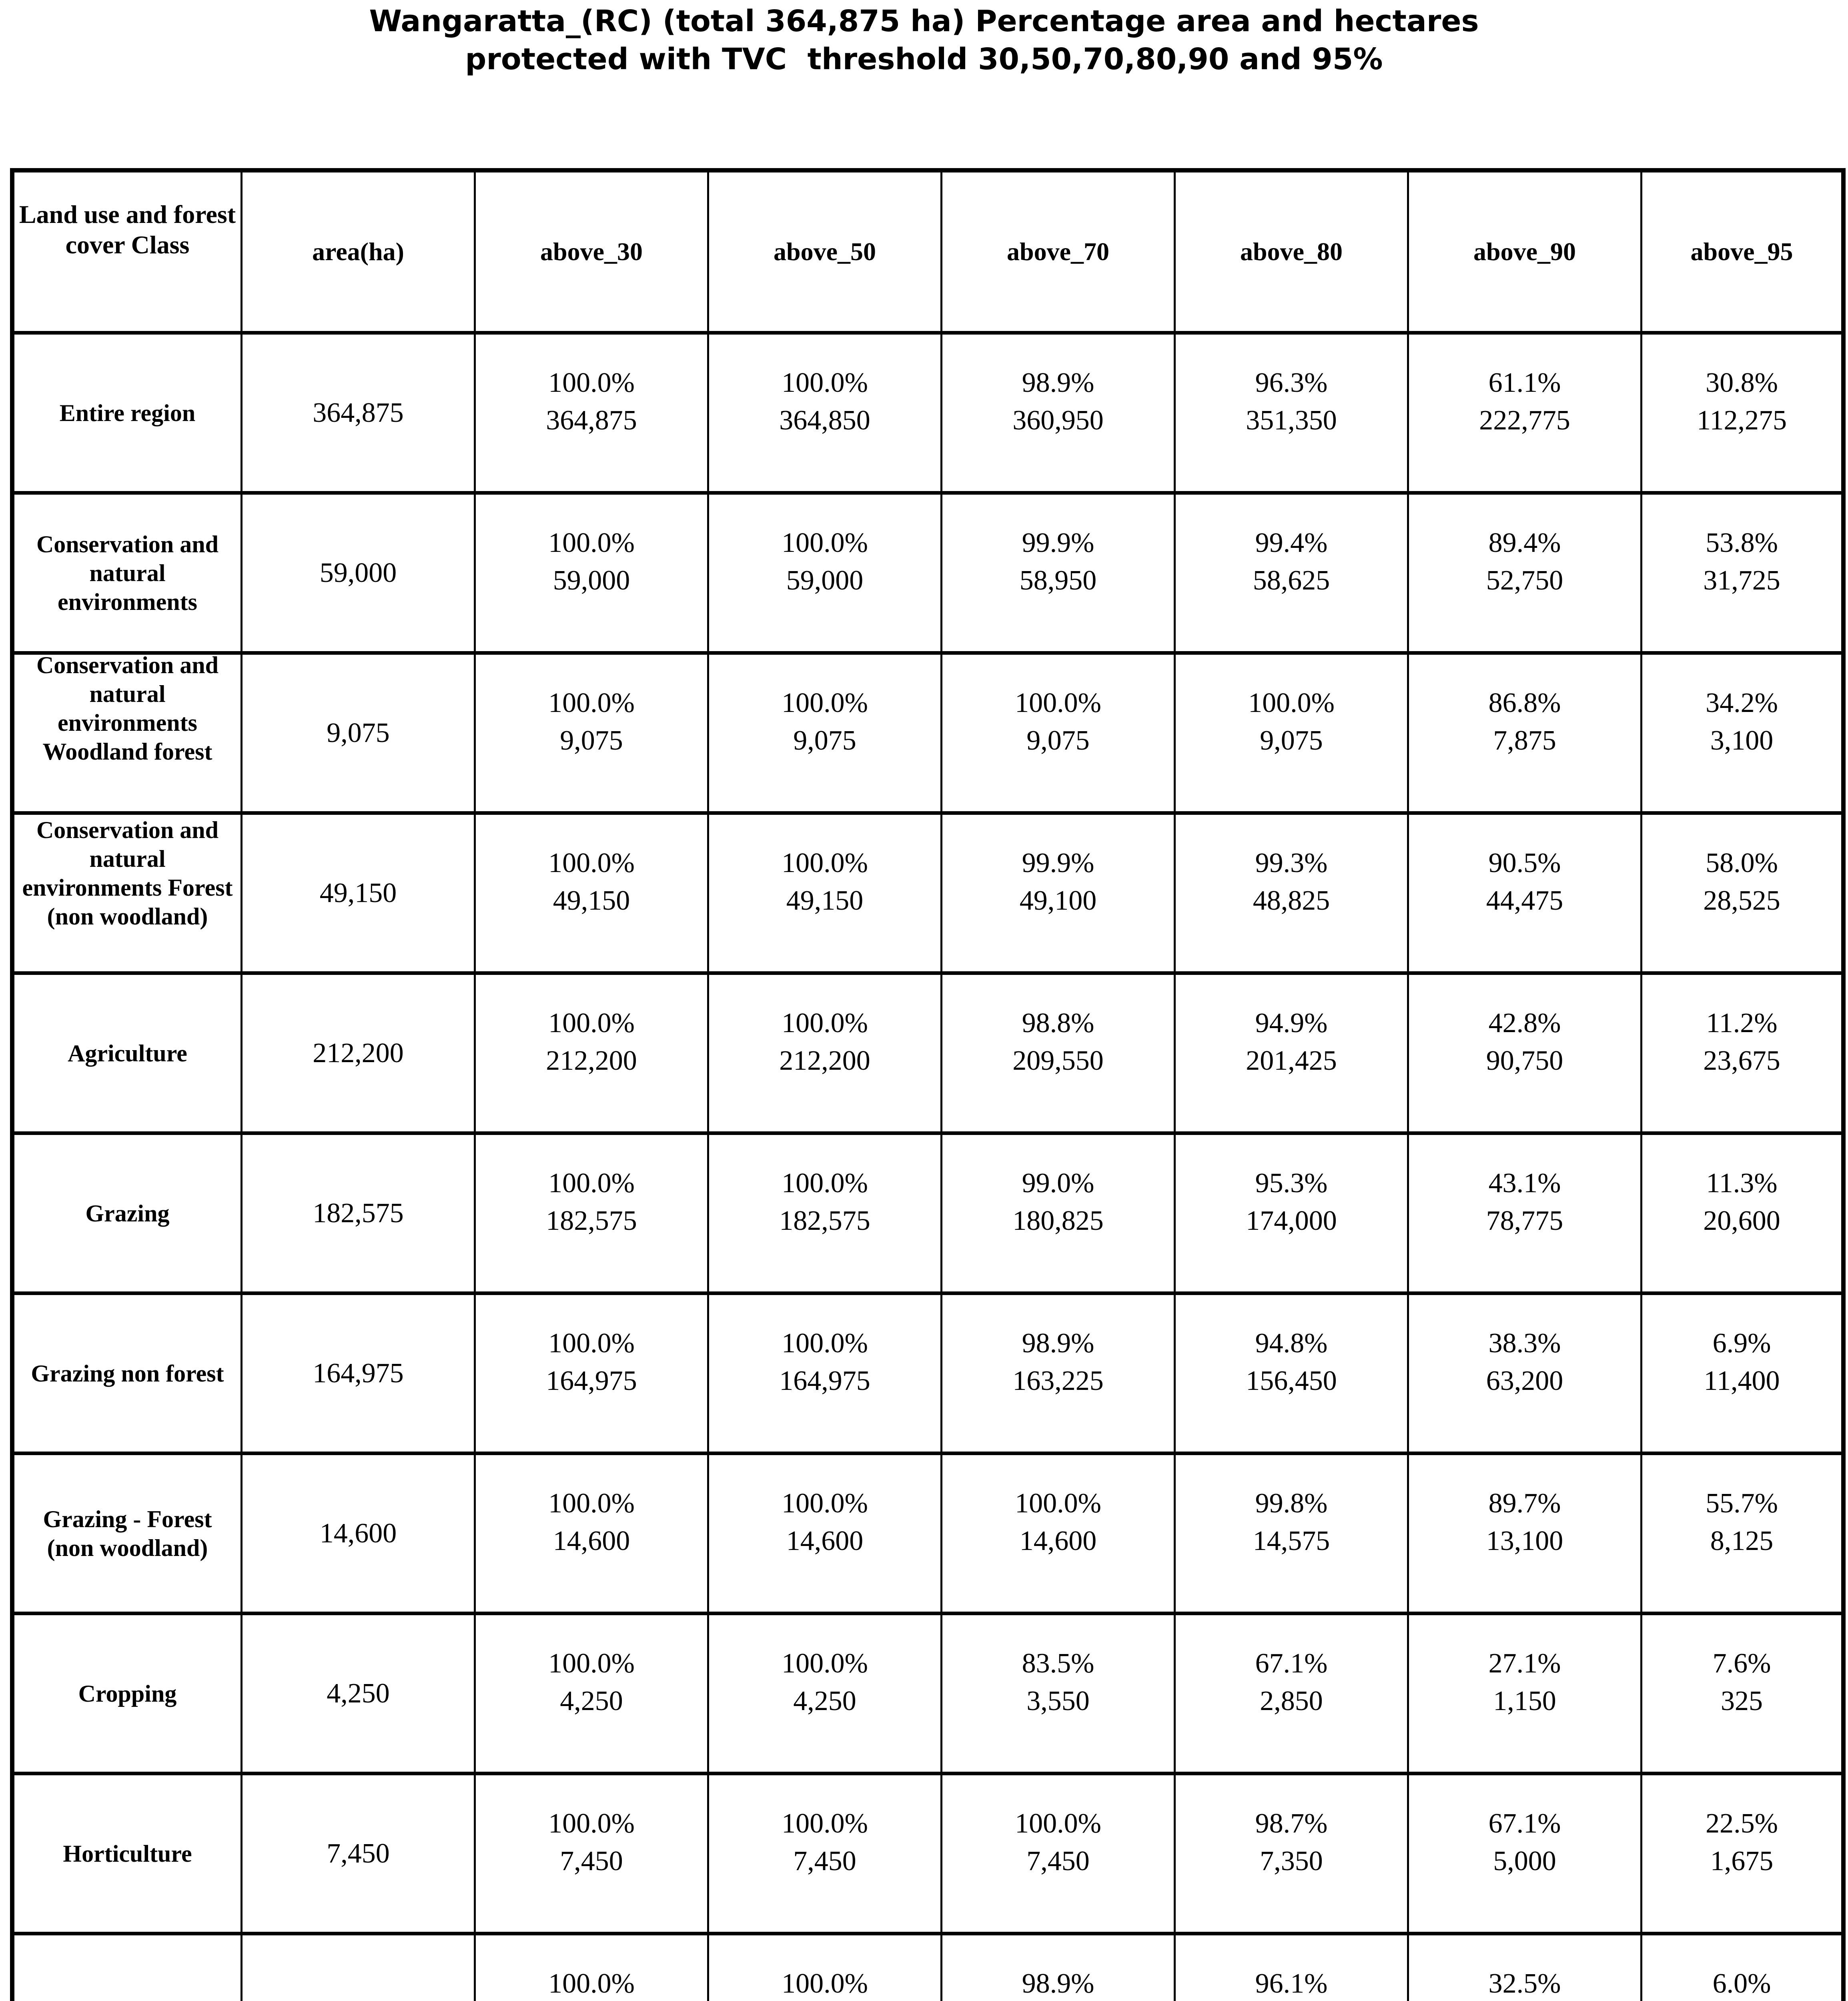  I want to click on percent-value: 11.2%, so click(1742, 1023).